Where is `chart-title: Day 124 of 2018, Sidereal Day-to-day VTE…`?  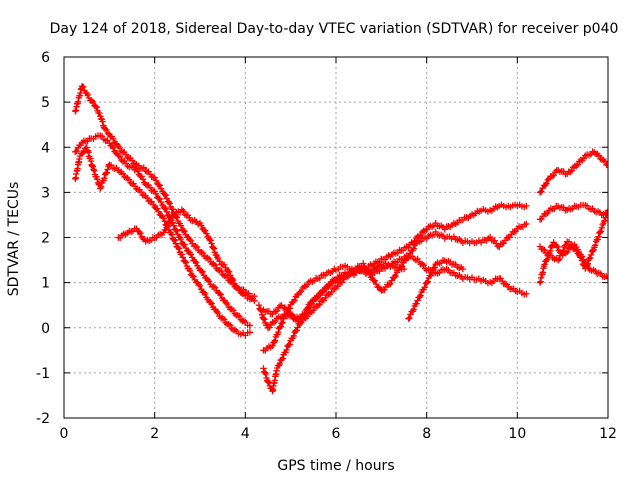
chart-title: Day 124 of 2018, Sidereal Day-to-day VTE… is located at coordinates (334, 29).